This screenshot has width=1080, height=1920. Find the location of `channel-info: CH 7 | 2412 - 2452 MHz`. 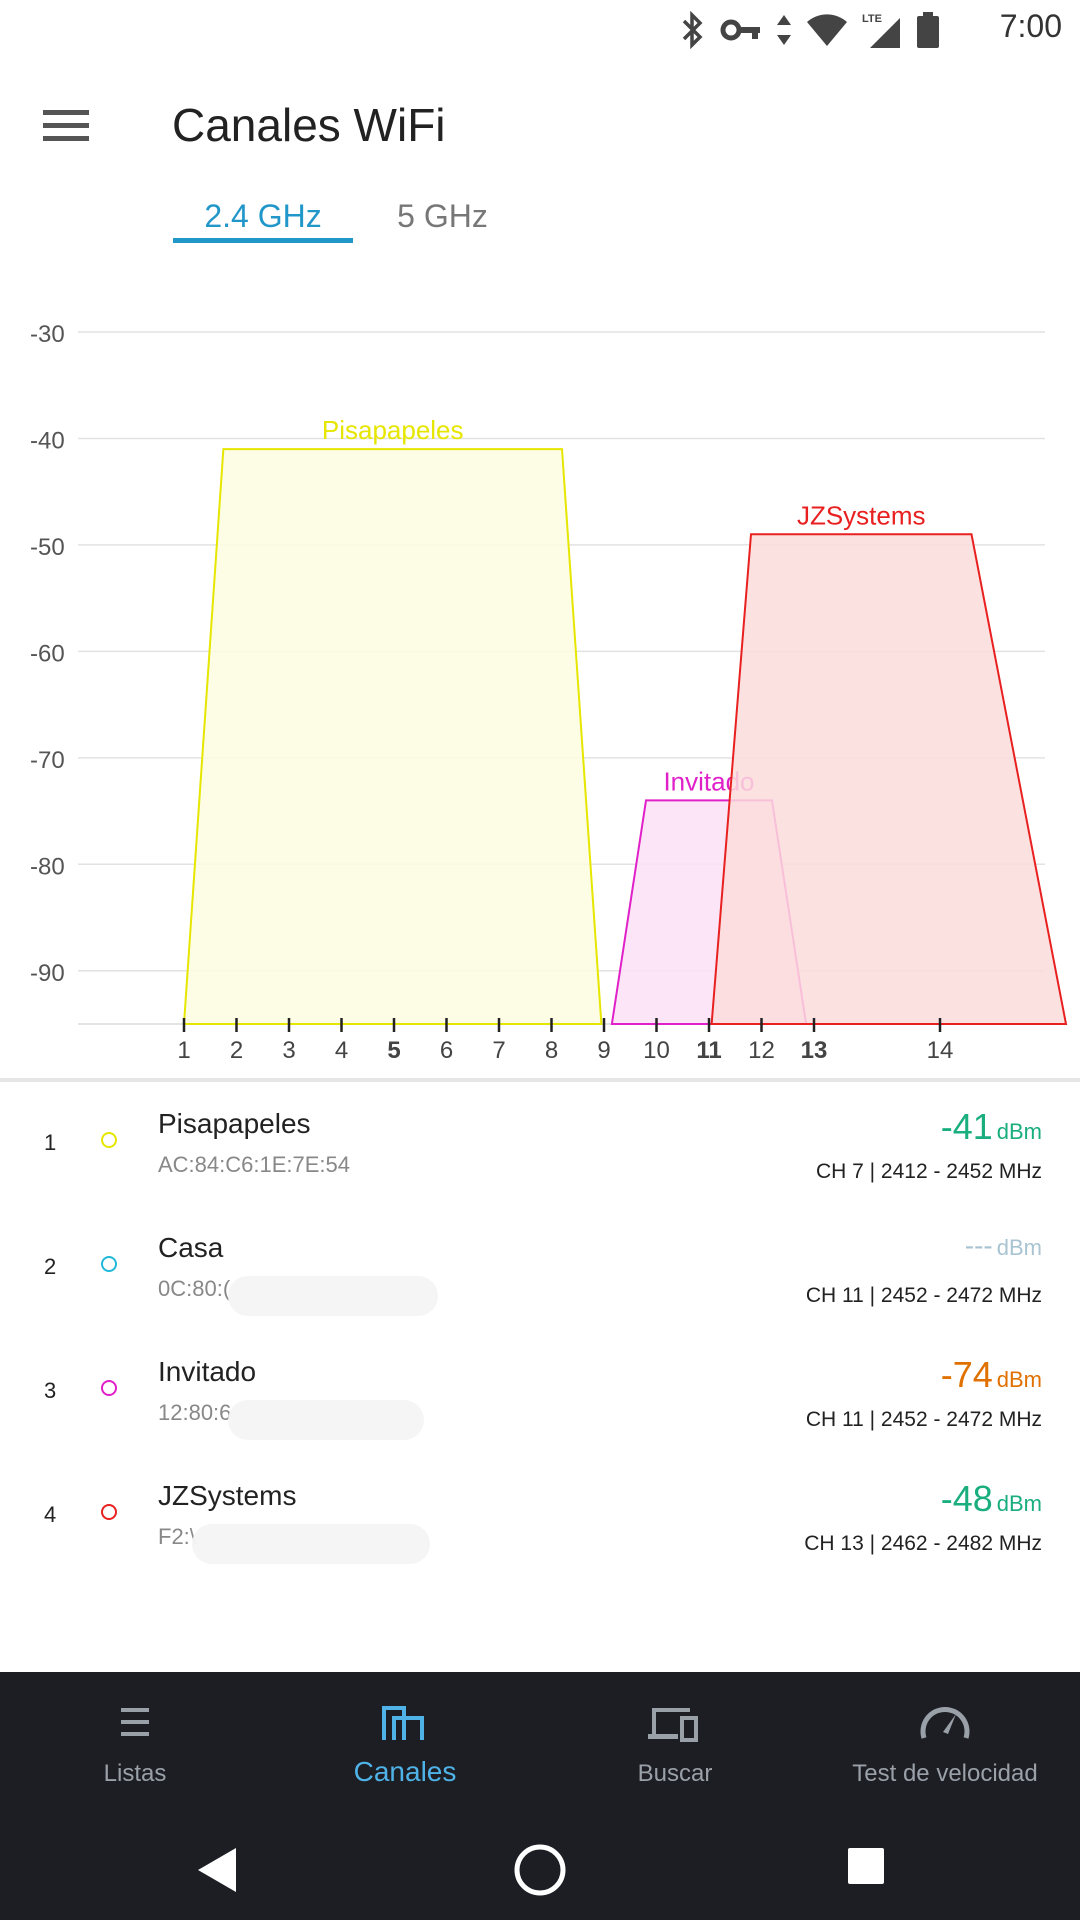

channel-info: CH 7 | 2412 - 2452 MHz is located at coordinates (928, 1171).